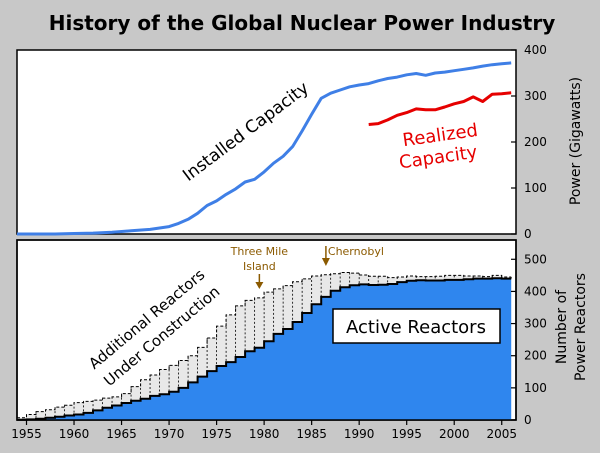 The image size is (600, 453). I want to click on x-tick-label: 1975, so click(216, 434).